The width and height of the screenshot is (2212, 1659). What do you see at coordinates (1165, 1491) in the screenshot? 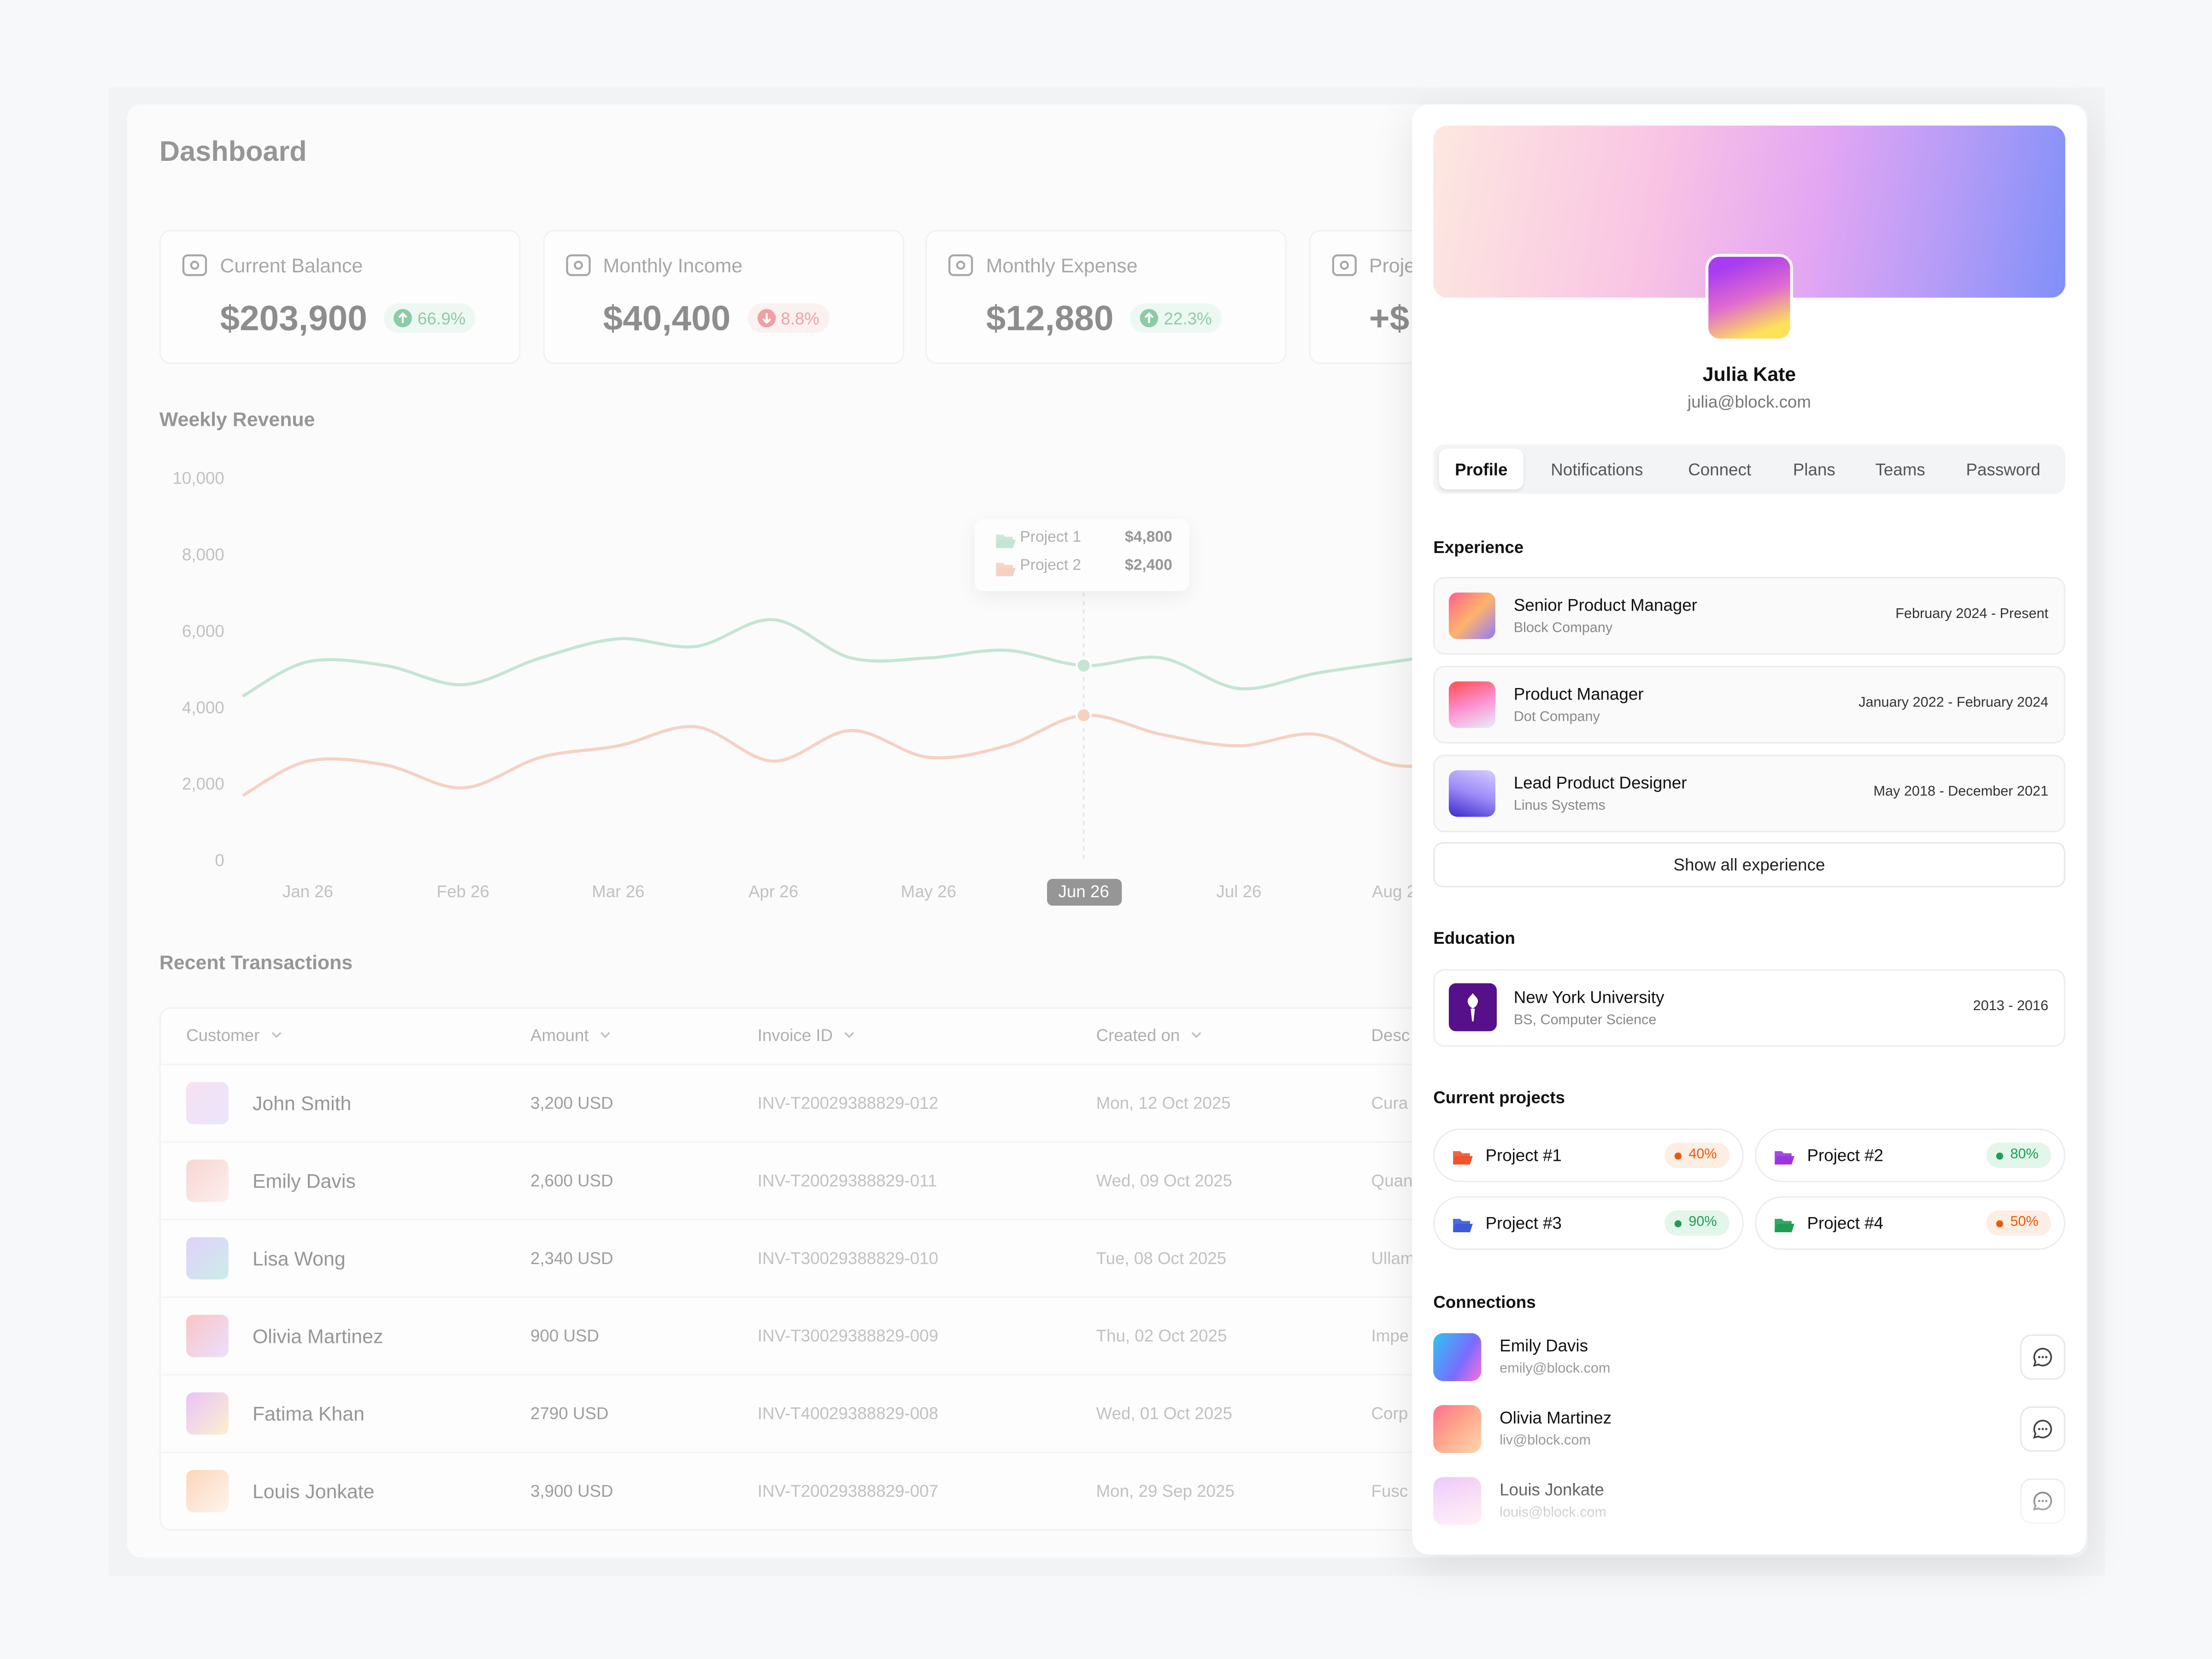
I see `cell: Mon, 29 Sep 2025` at bounding box center [1165, 1491].